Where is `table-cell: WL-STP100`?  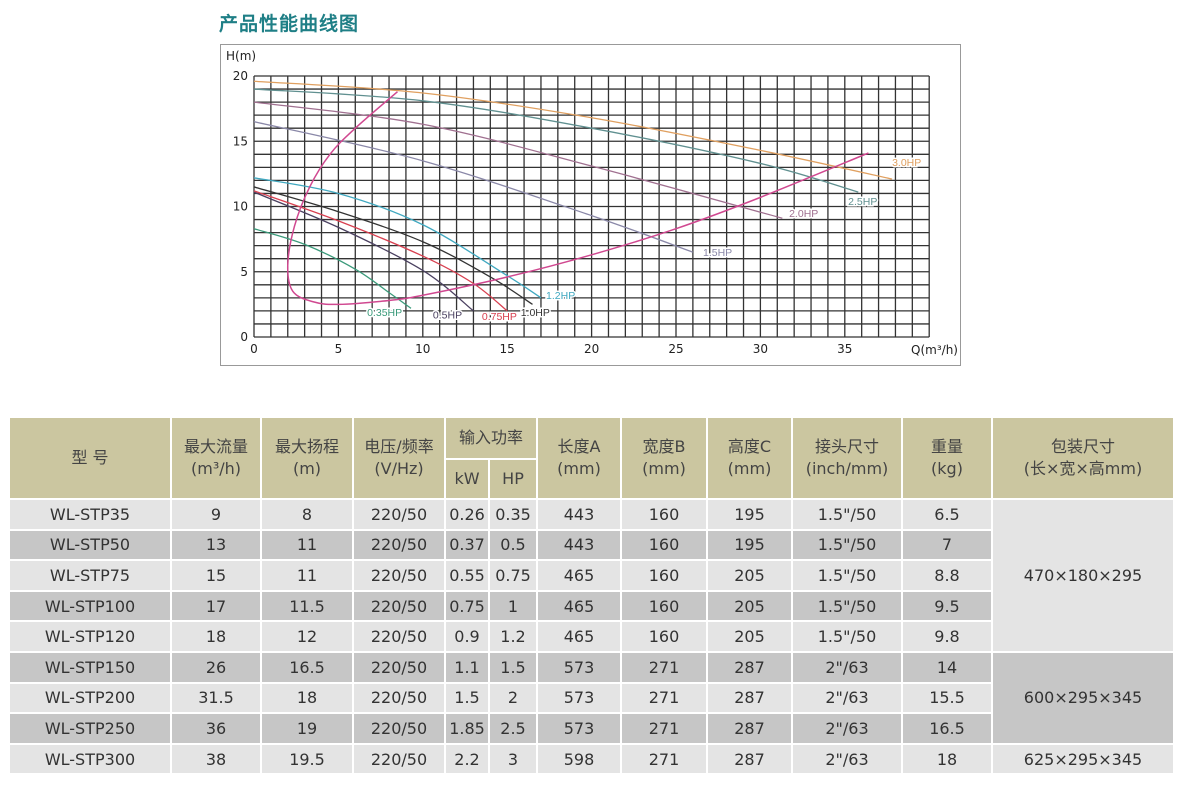 table-cell: WL-STP100 is located at coordinates (90, 606).